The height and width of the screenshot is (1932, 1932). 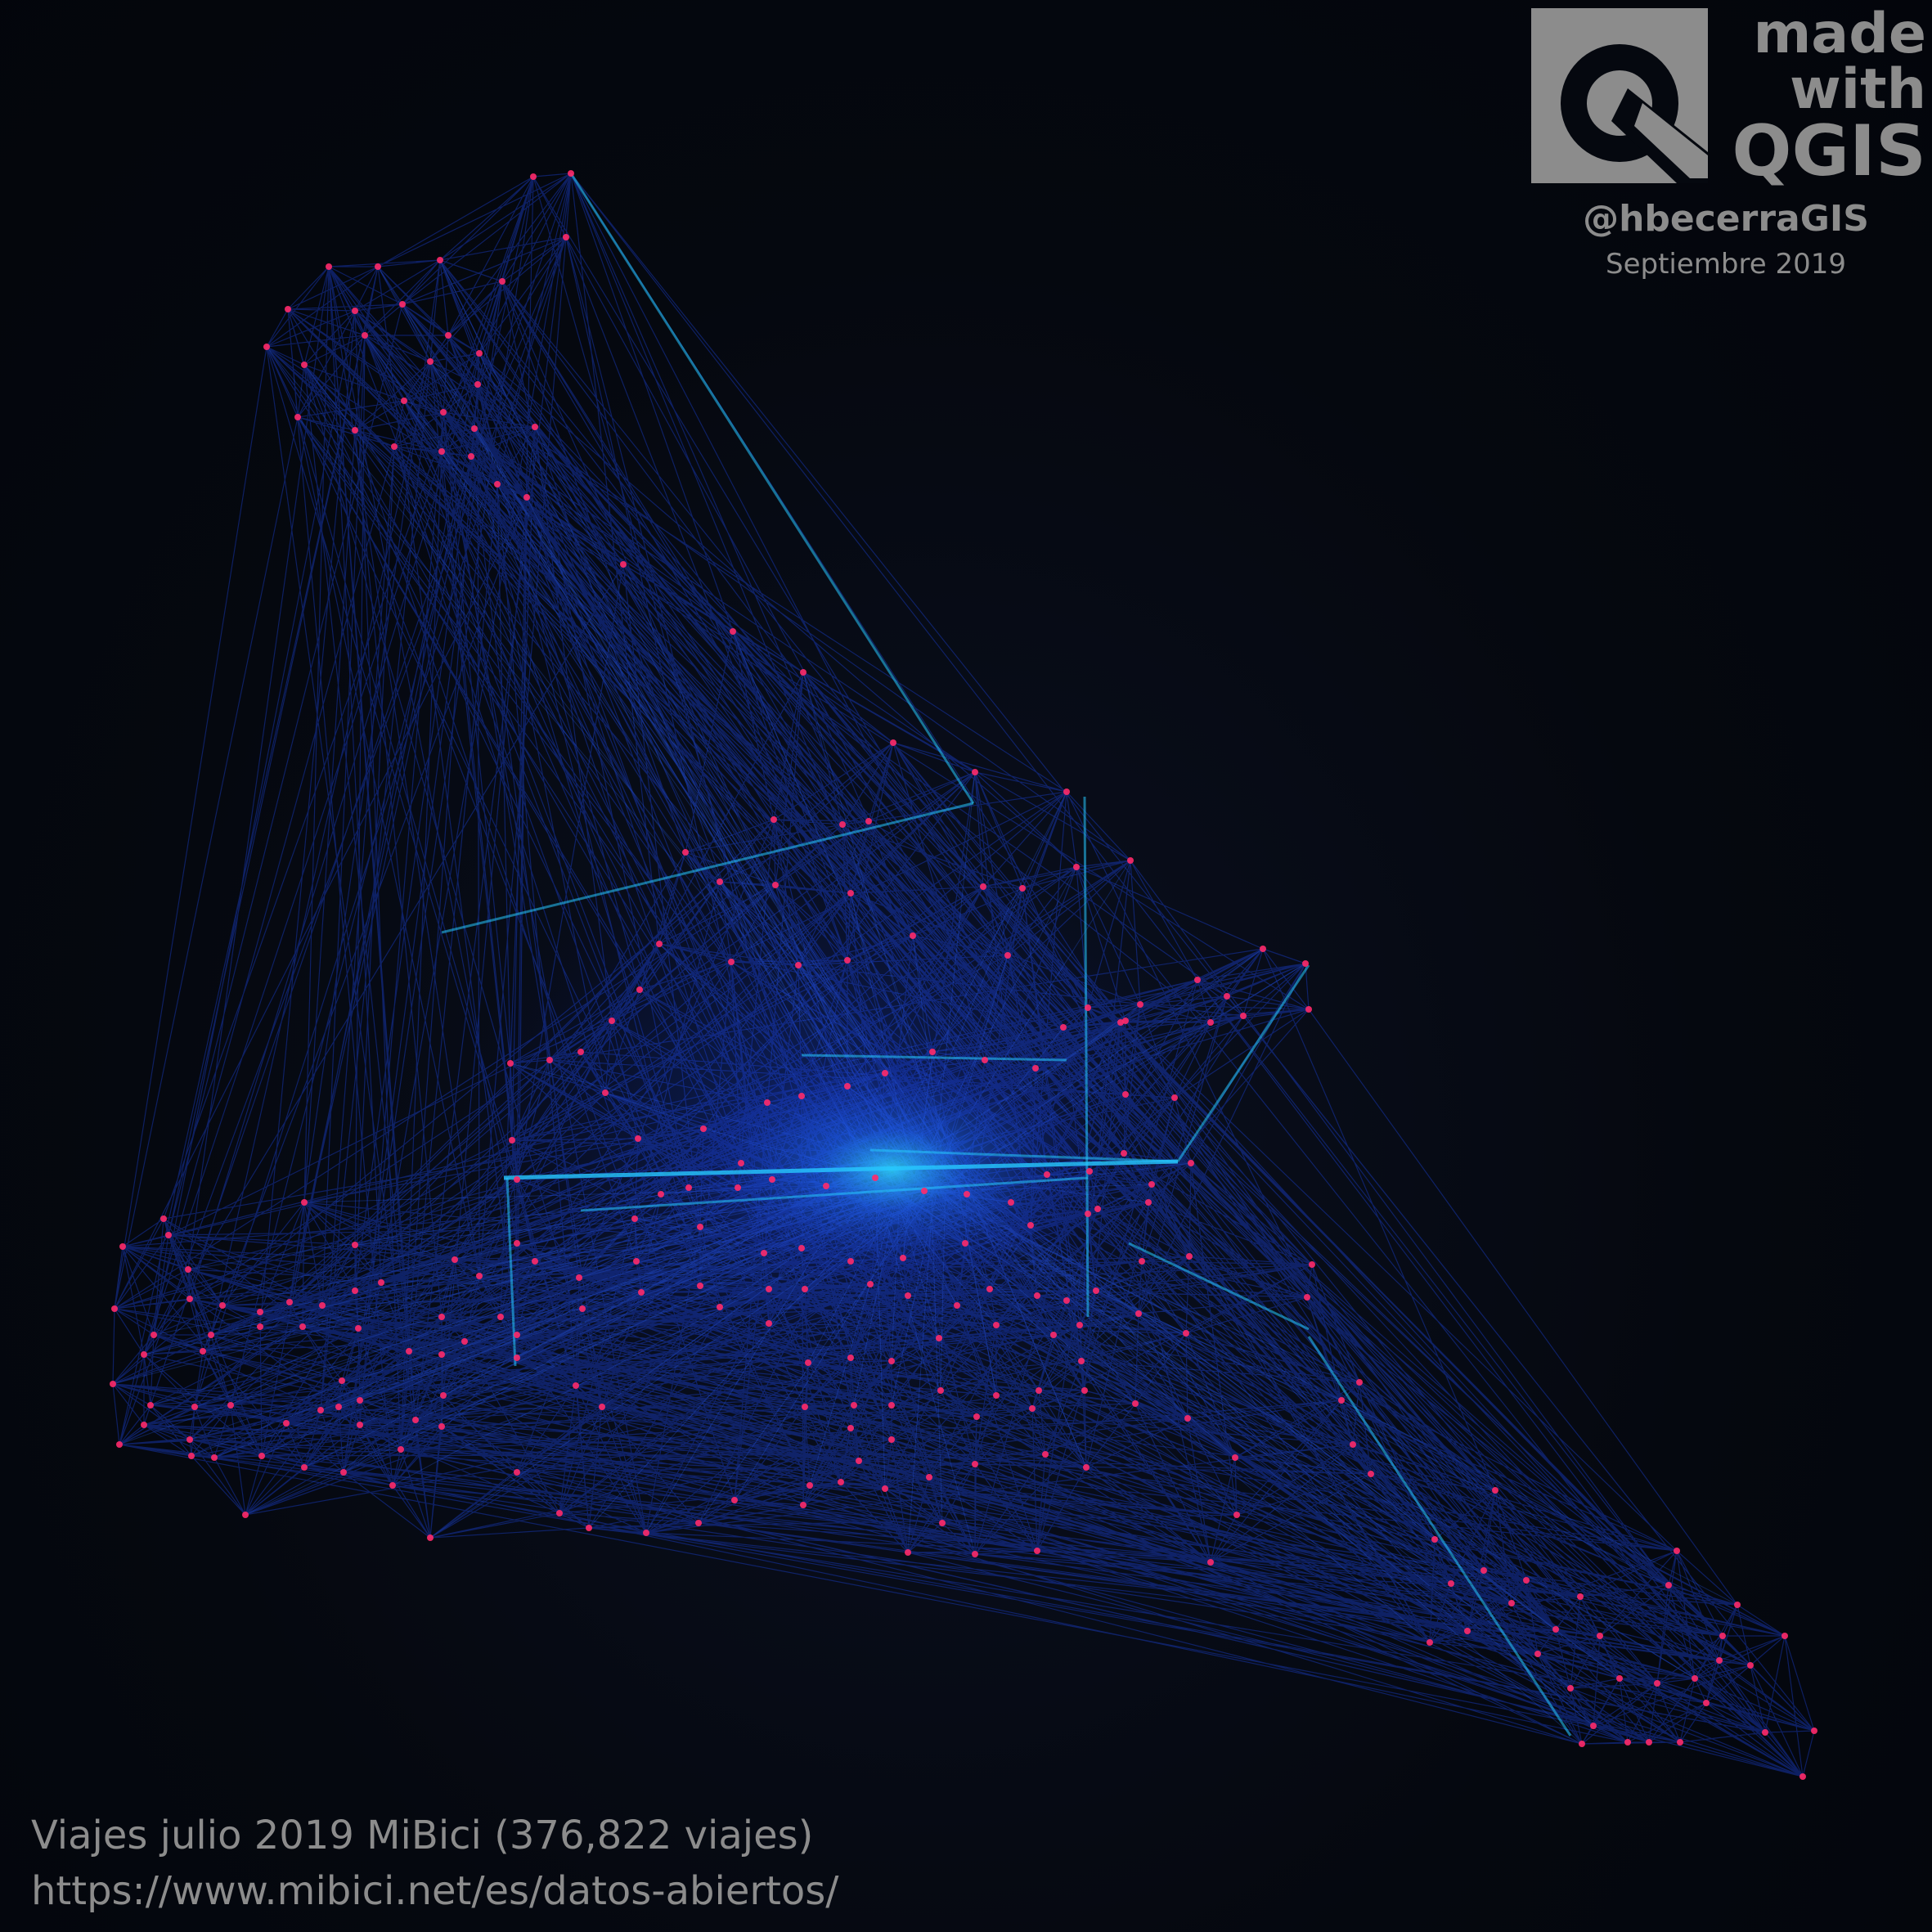 I want to click on logo-text-made: made, so click(x=1839, y=34).